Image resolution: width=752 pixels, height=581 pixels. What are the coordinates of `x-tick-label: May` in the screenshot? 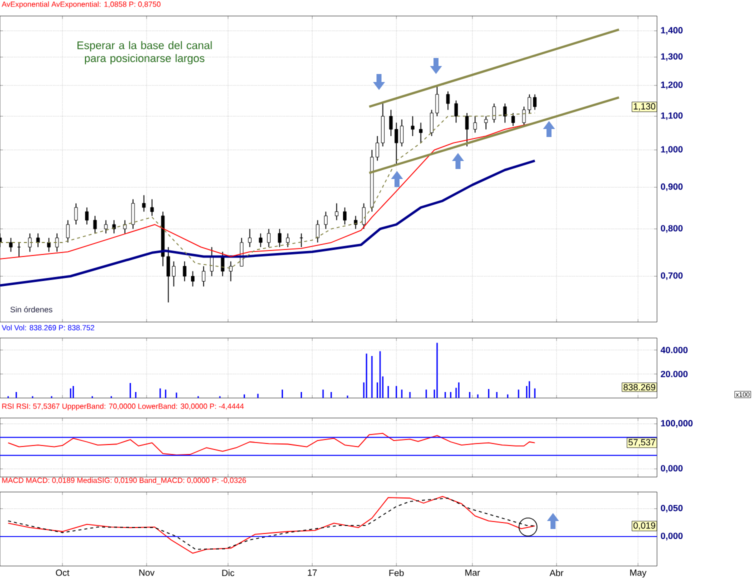 It's located at (638, 574).